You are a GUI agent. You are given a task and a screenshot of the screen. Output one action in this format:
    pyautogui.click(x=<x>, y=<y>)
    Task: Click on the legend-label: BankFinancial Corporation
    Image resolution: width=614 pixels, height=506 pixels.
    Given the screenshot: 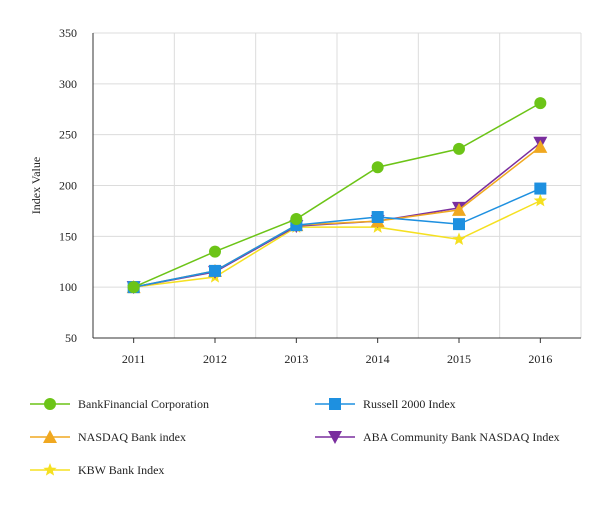 What is the action you would take?
    pyautogui.click(x=143, y=404)
    